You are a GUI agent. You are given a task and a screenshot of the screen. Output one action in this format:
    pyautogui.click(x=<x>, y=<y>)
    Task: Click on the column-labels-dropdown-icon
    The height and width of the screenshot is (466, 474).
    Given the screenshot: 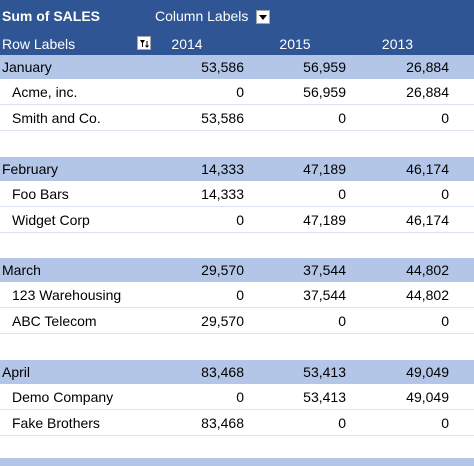 What is the action you would take?
    pyautogui.click(x=263, y=17)
    